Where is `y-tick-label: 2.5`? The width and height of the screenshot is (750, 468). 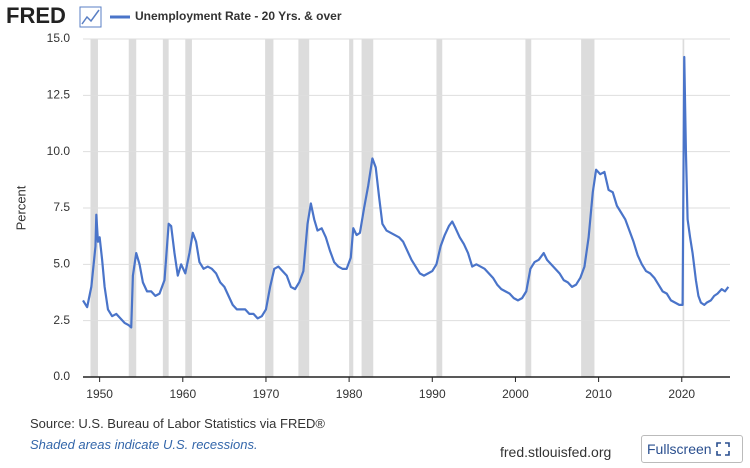 y-tick-label: 2.5 is located at coordinates (61, 320).